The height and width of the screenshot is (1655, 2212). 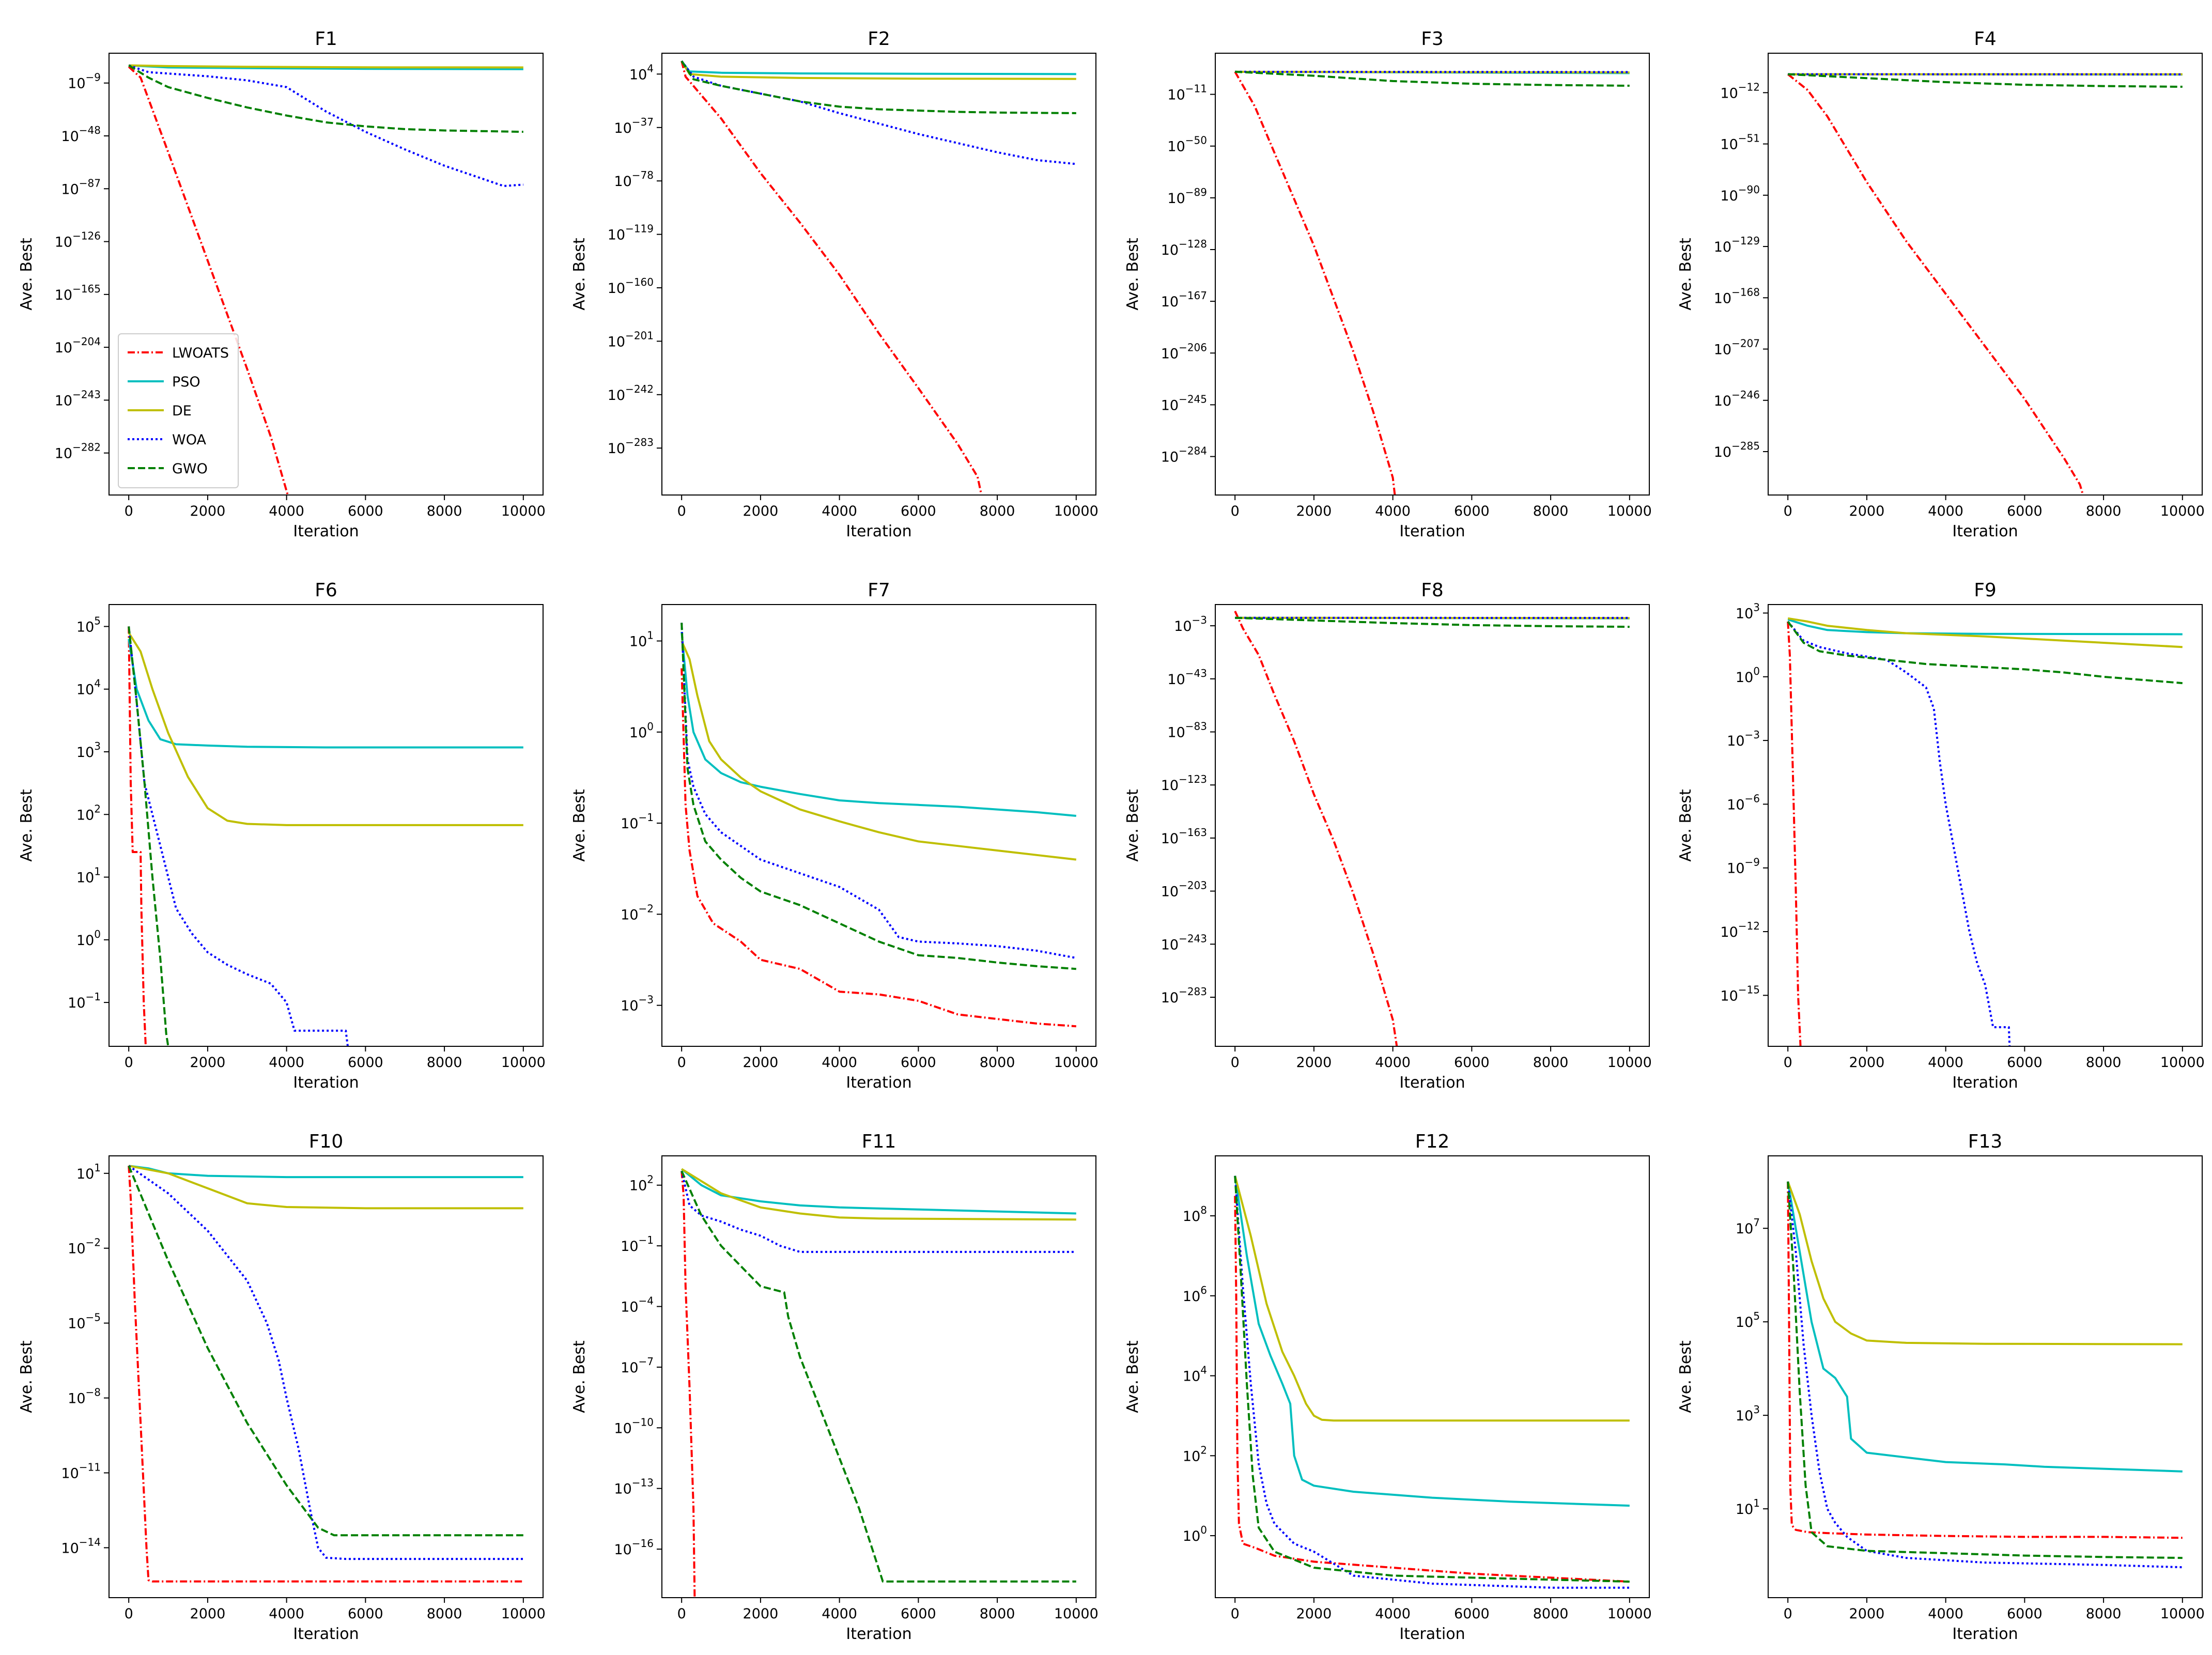 I want to click on chart-title: F3, so click(x=1432, y=39).